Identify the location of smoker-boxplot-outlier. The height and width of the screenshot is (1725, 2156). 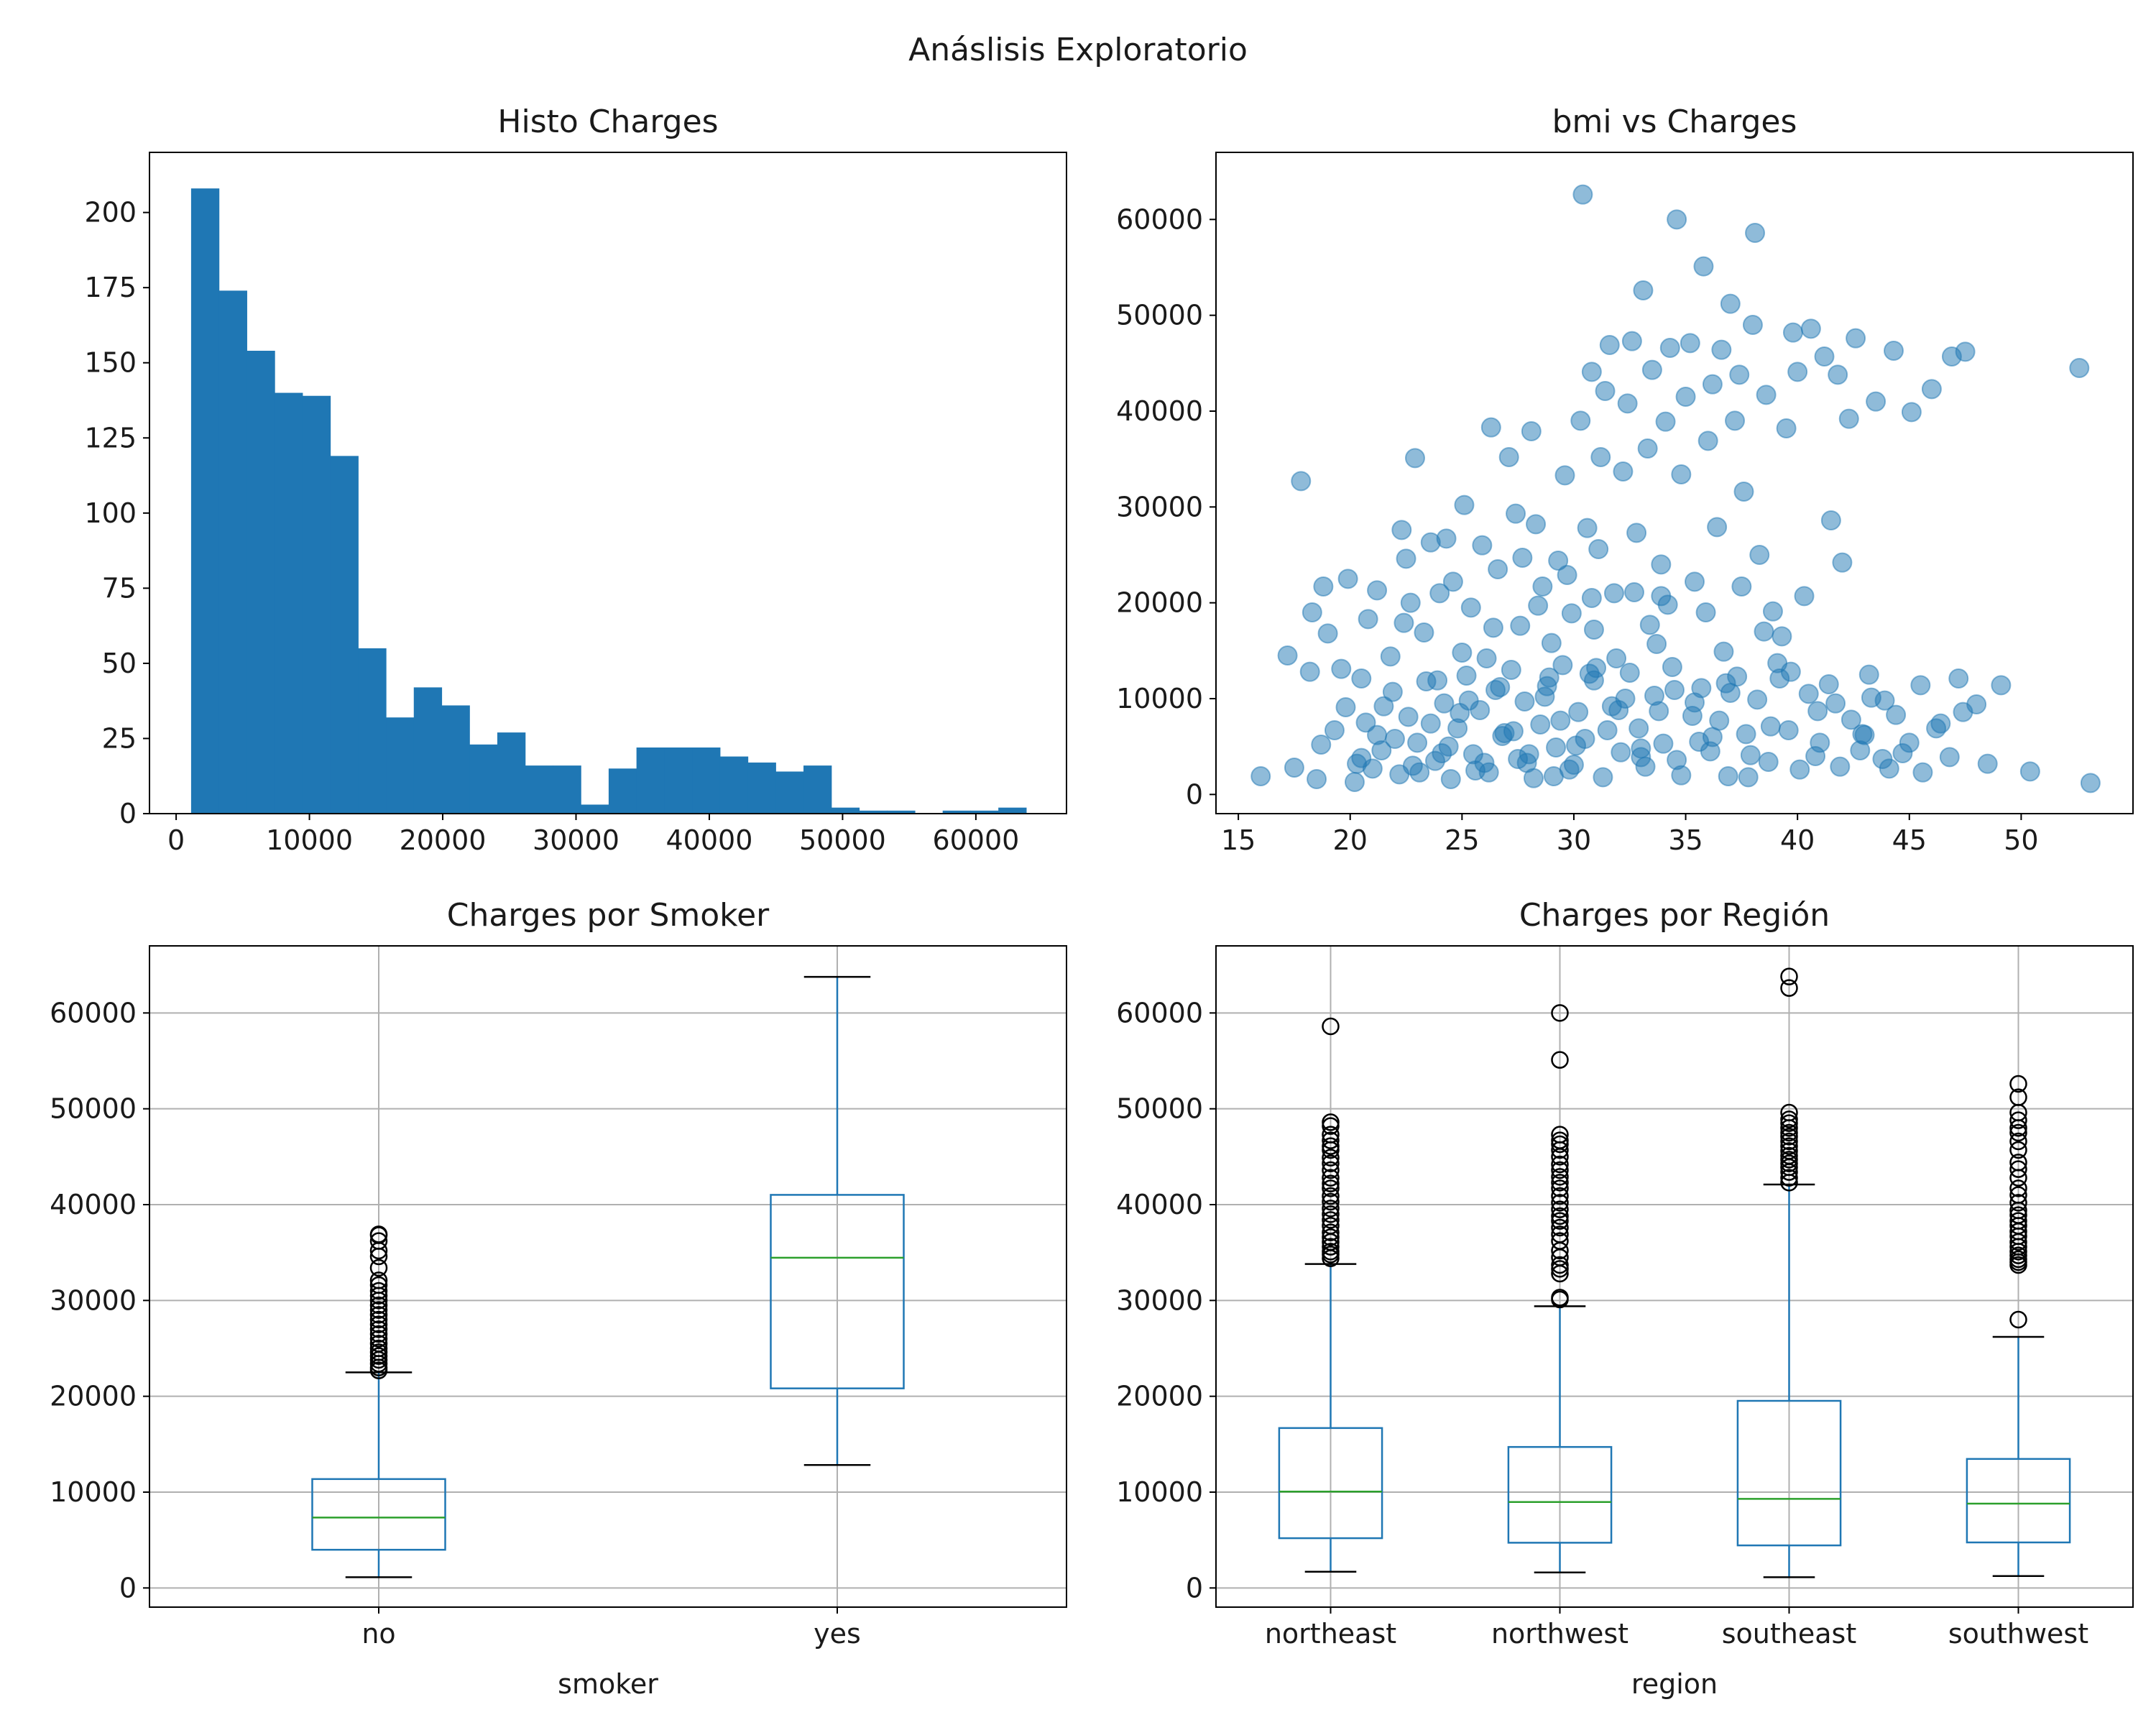
(379, 1348).